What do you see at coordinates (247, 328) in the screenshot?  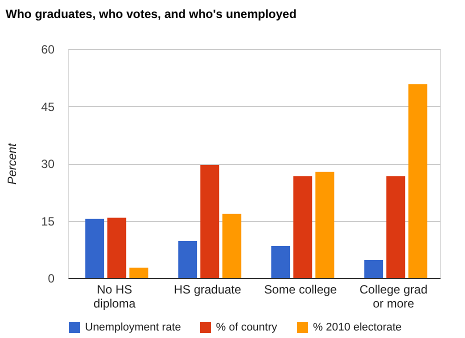 I see `legend-label: % of country` at bounding box center [247, 328].